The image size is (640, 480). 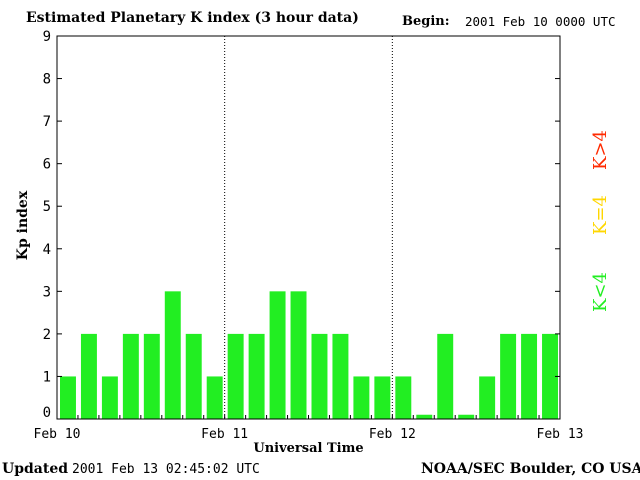 I want to click on begin-value: 2001 Feb 10 0000 UTC, so click(x=540, y=21).